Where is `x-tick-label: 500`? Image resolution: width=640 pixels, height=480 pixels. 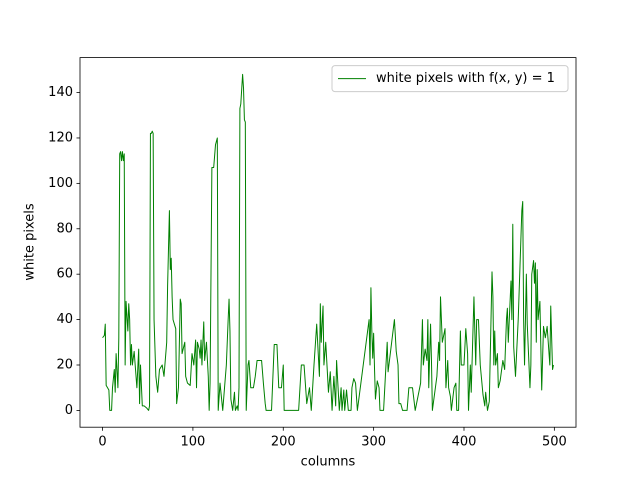
x-tick-label: 500 is located at coordinates (554, 442).